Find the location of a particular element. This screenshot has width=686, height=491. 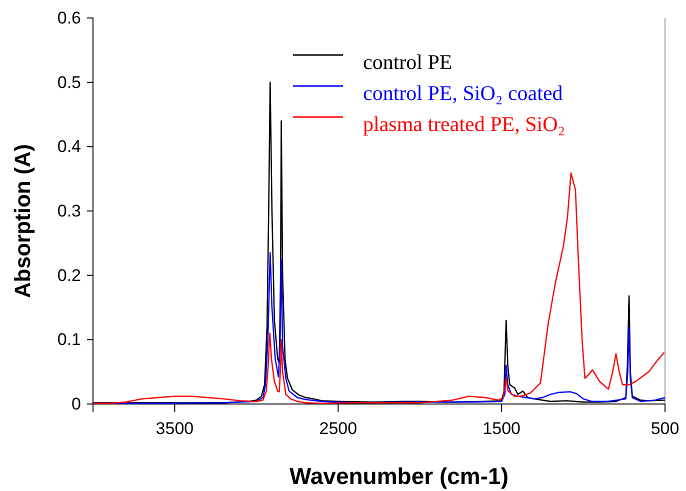

y-axis-title: Absorption (A) is located at coordinates (22, 221).